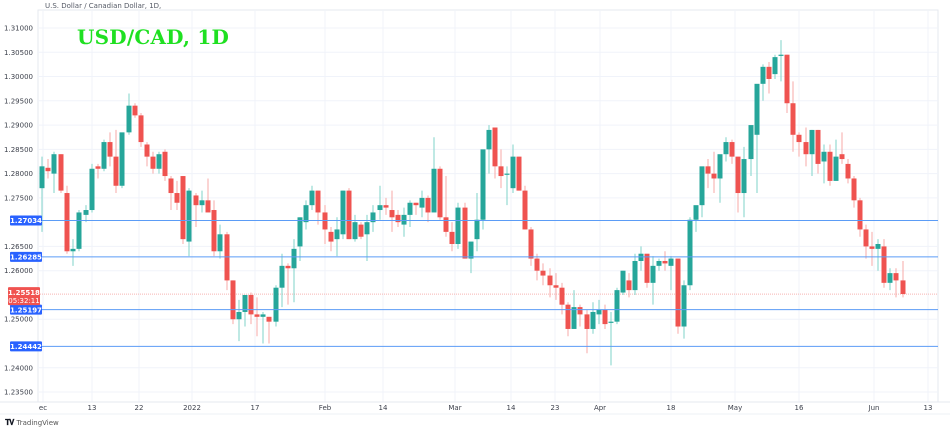  Describe the element at coordinates (32, 423) in the screenshot. I see `tradingview-logo: 𝐓𝐕 TradingView` at that location.